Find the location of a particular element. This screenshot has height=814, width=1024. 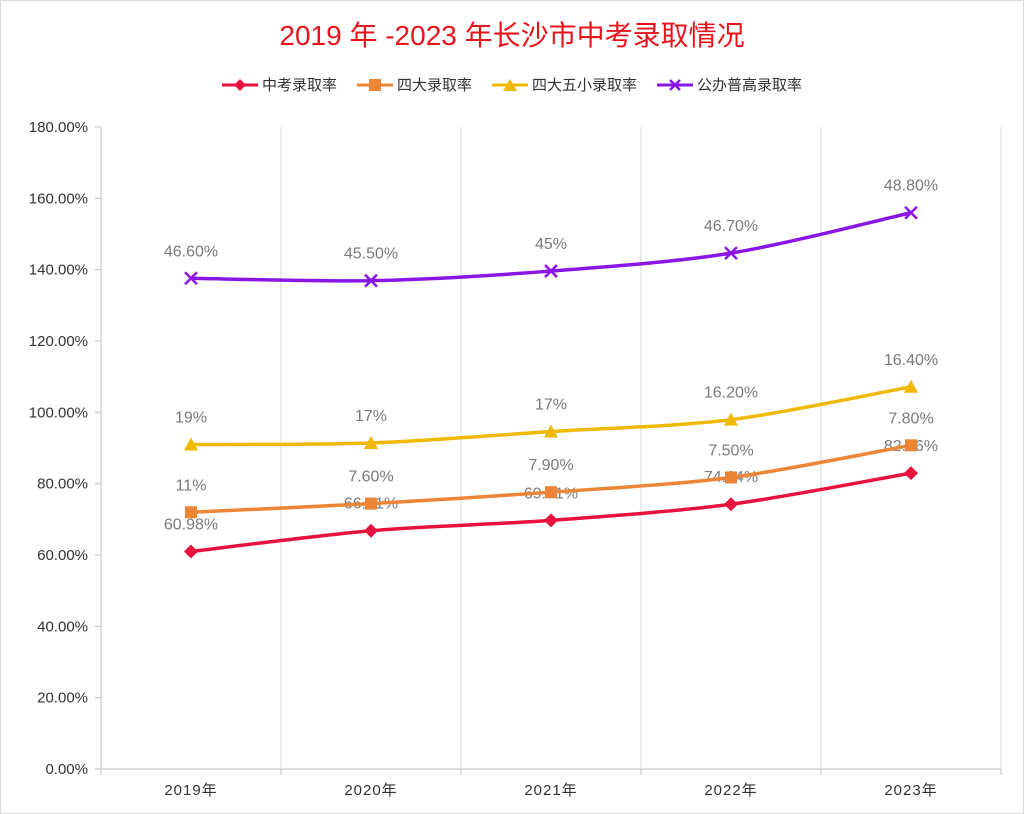

legend-item-series-3: 公办普高录取率 is located at coordinates (729, 84).